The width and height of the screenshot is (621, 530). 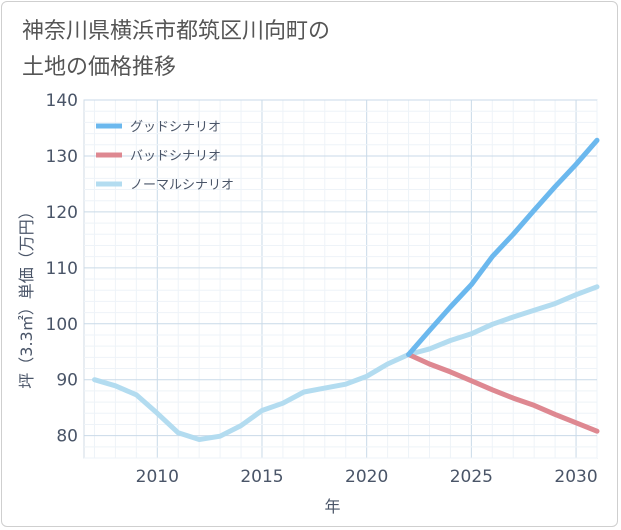 I want to click on y-tick-label: 80, so click(x=67, y=437).